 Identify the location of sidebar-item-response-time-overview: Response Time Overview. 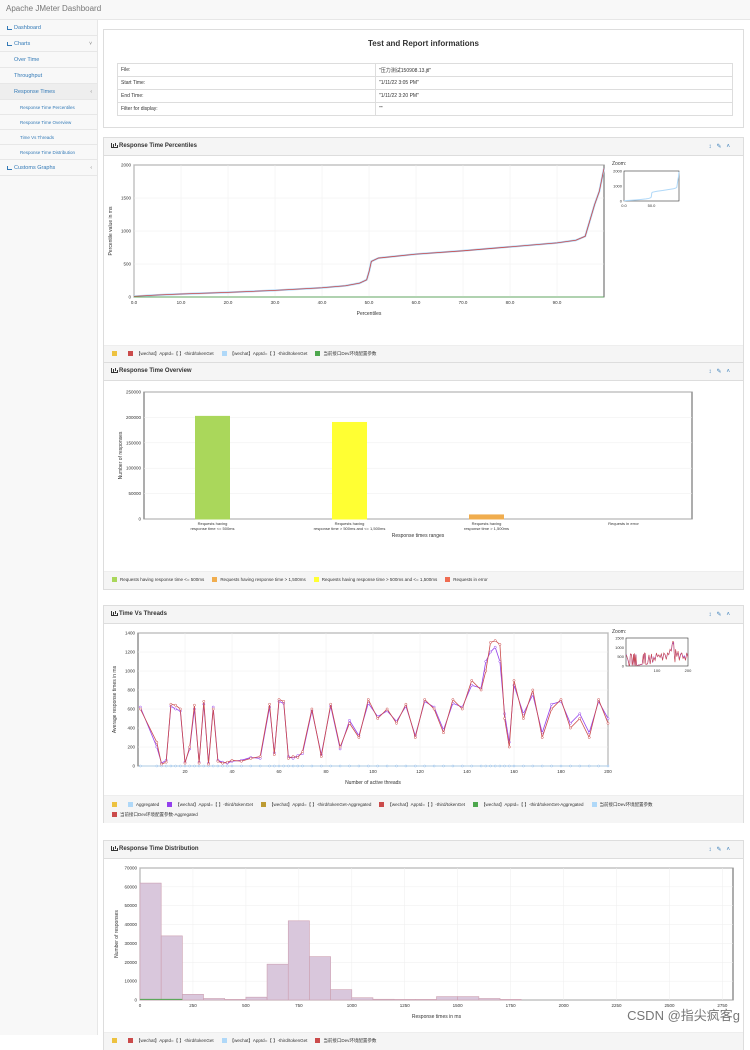
(48, 122).